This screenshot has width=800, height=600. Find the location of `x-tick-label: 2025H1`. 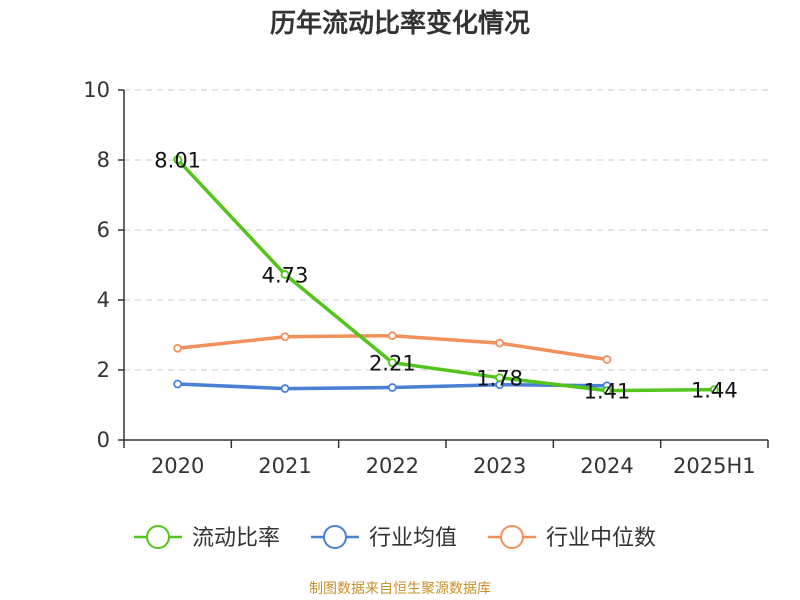

x-tick-label: 2025H1 is located at coordinates (714, 466).